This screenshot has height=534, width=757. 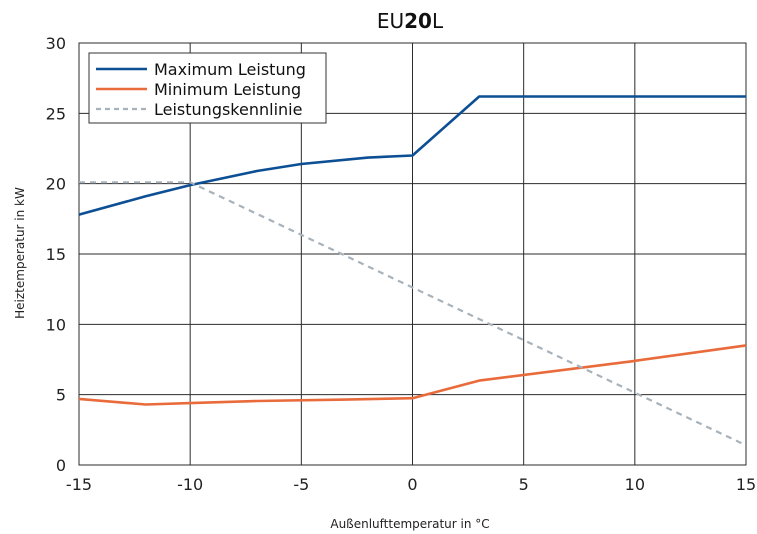 What do you see at coordinates (56, 324) in the screenshot?
I see `y-tick-label-2: 10` at bounding box center [56, 324].